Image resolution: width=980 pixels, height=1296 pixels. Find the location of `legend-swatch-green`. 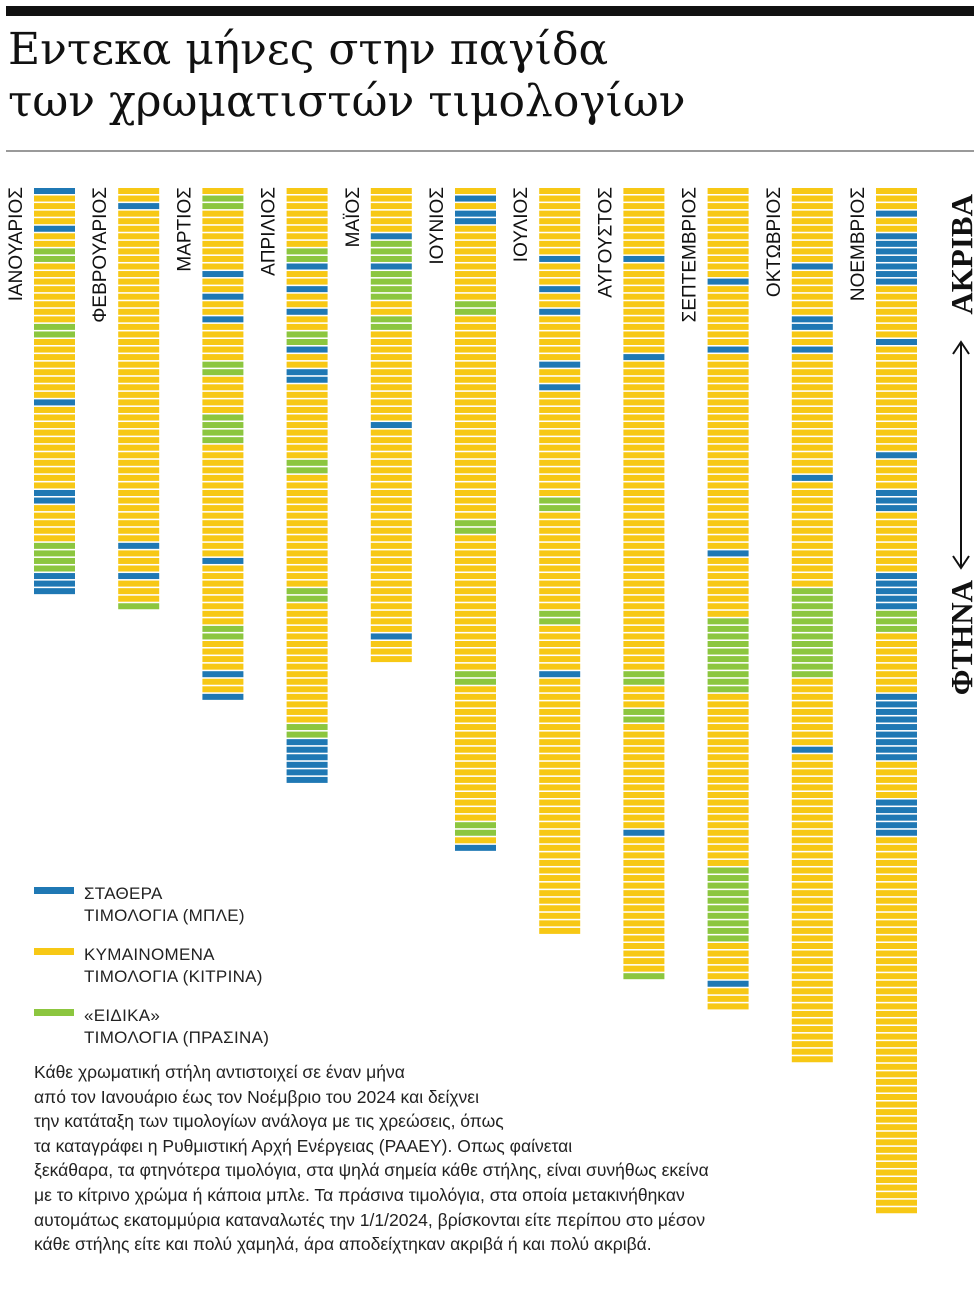

legend-swatch-green is located at coordinates (54, 1012).